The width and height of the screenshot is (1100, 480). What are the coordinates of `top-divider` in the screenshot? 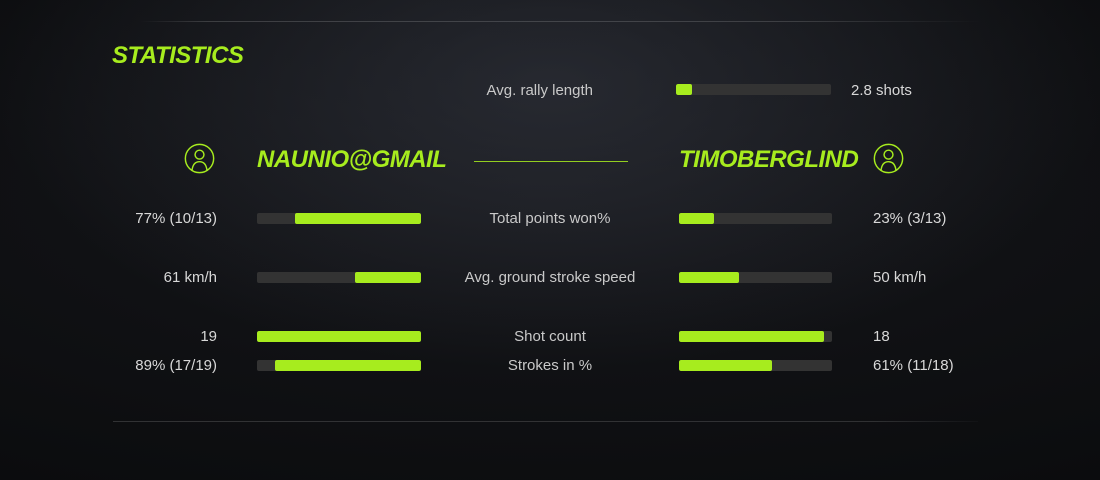 It's located at (561, 21).